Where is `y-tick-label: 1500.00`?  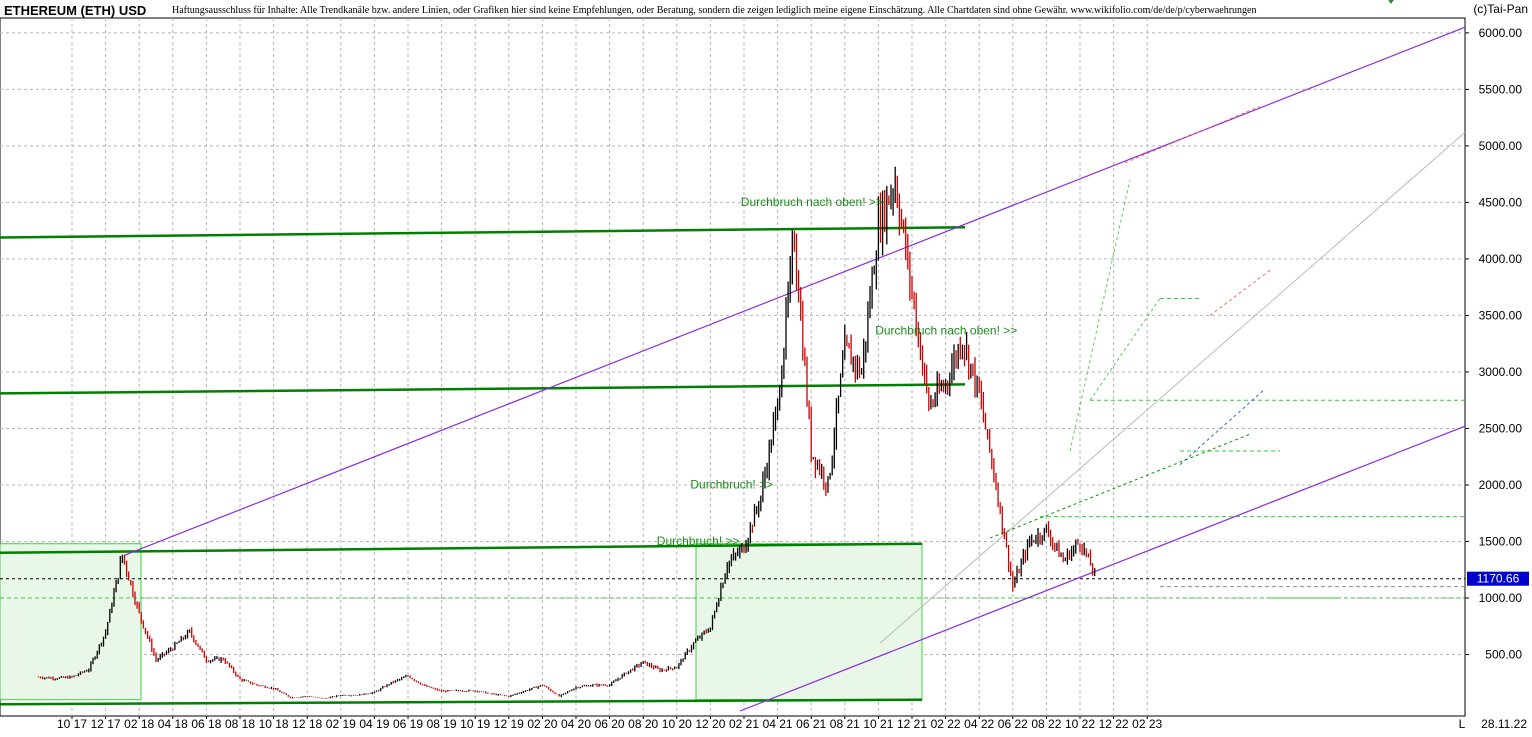
y-tick-label: 1500.00 is located at coordinates (1501, 541).